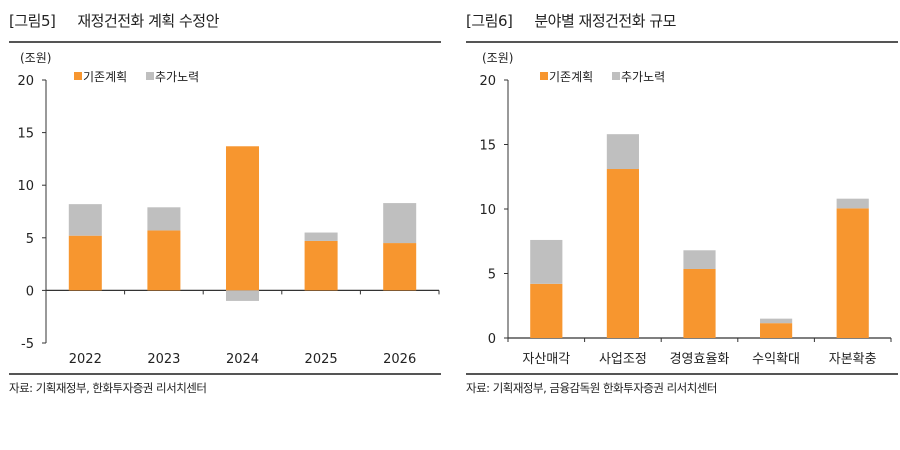 This screenshot has height=450, width=900. I want to click on x-tick-label: 2025, so click(321, 359).